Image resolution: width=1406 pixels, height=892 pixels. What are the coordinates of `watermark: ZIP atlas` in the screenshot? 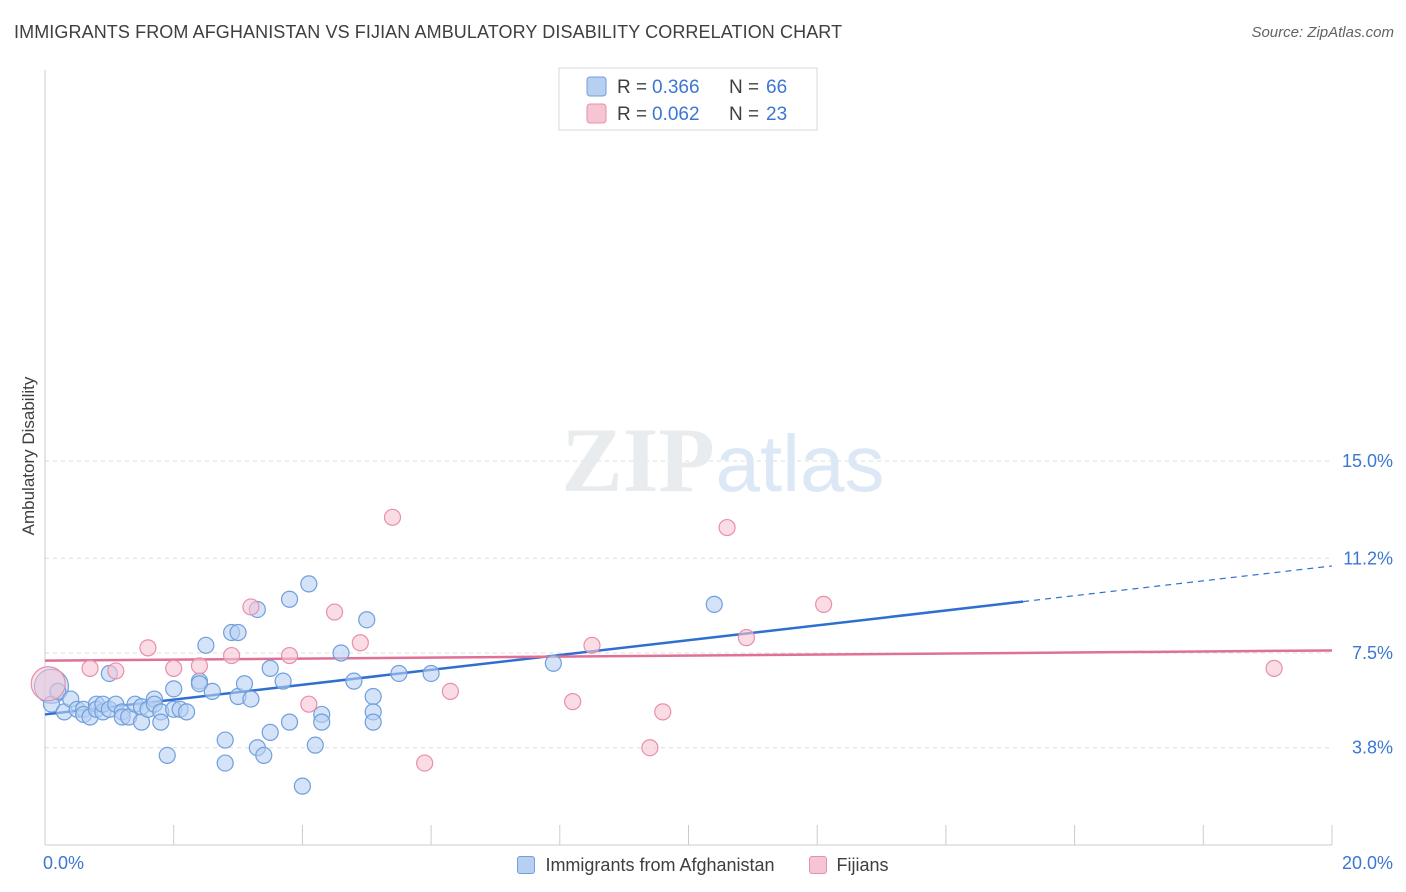 It's located at (722, 460).